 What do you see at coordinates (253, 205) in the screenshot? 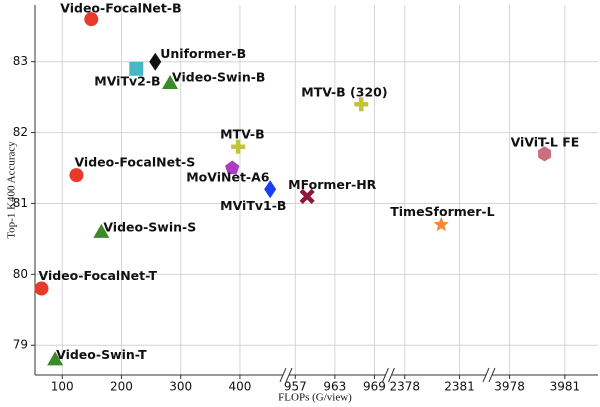
I see `point-label: MViTv1-B` at bounding box center [253, 205].